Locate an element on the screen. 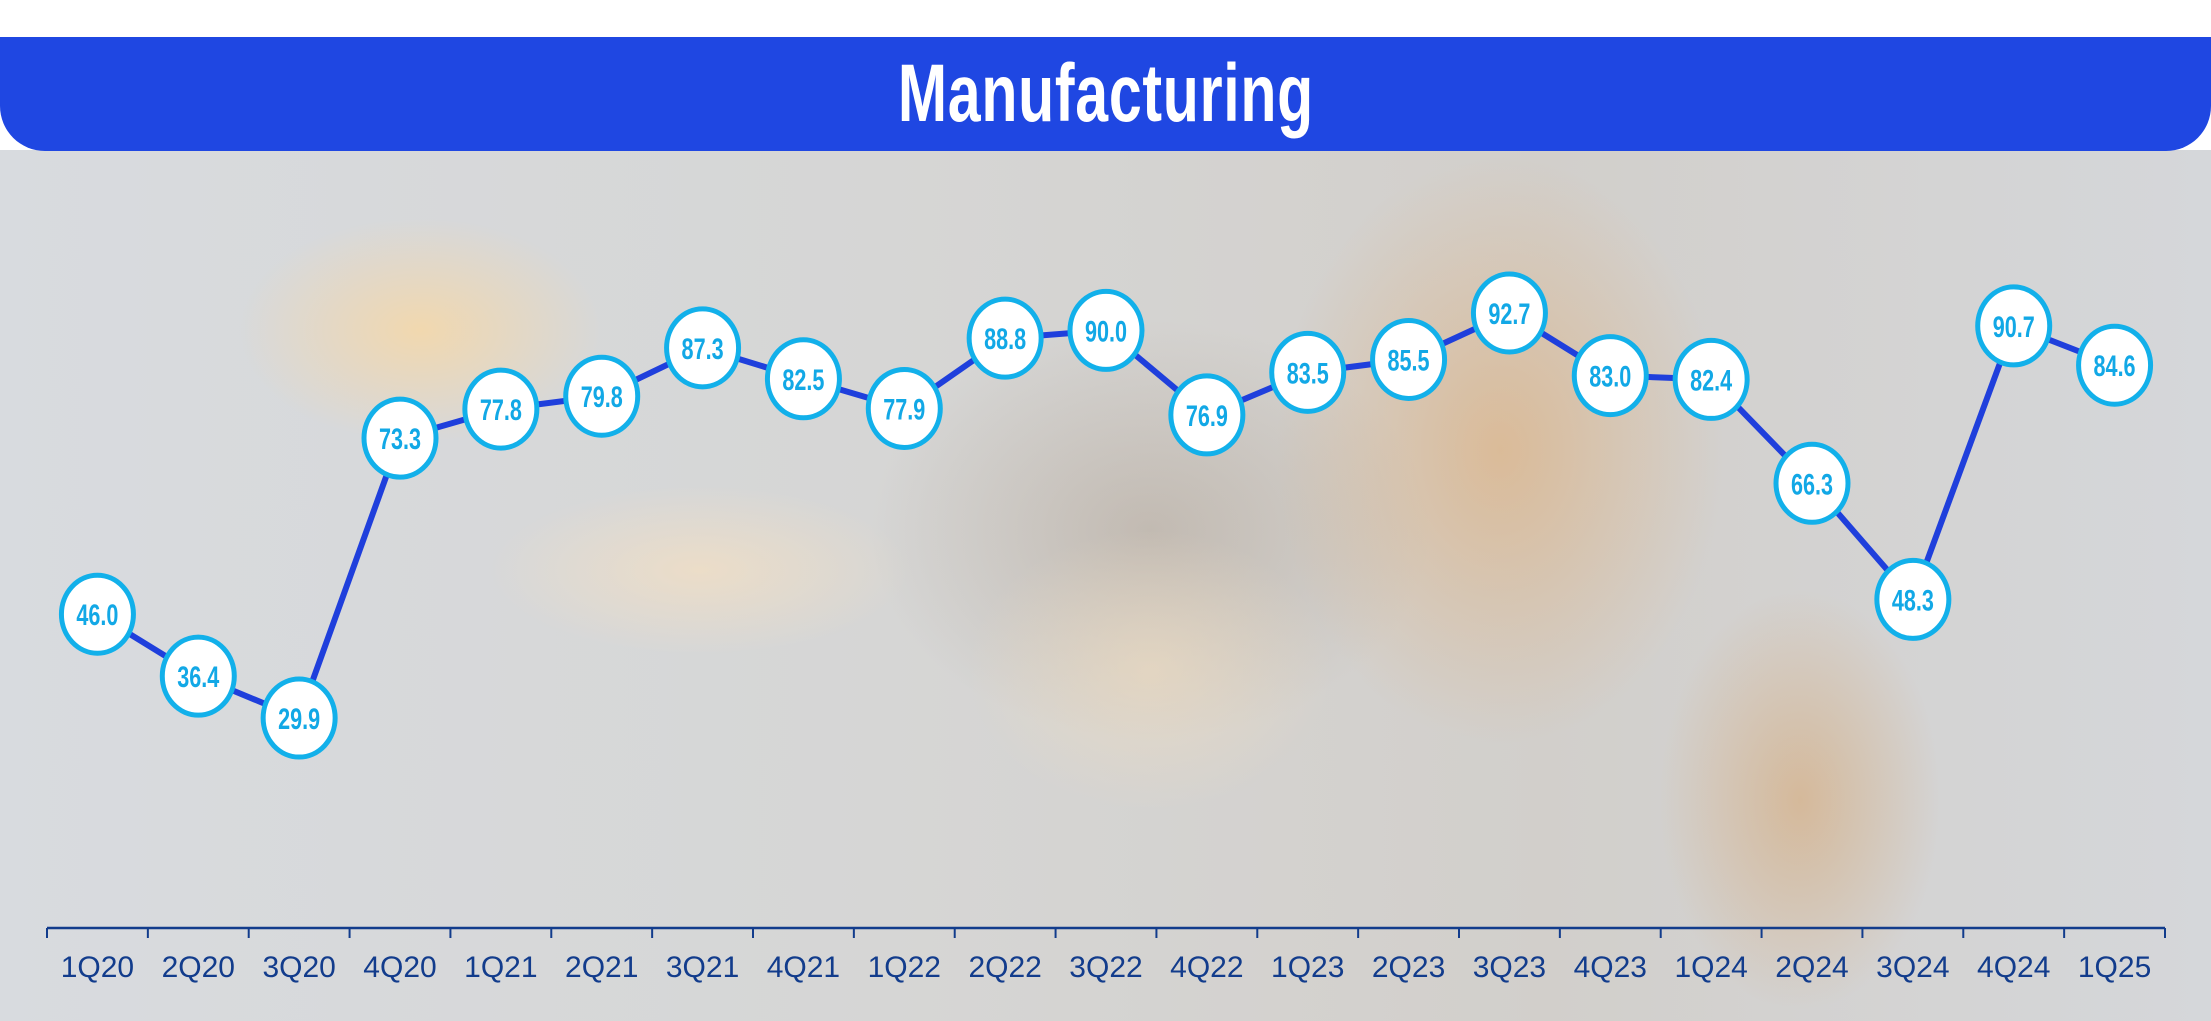  x-tick-label: 3Q24 is located at coordinates (1912, 967).